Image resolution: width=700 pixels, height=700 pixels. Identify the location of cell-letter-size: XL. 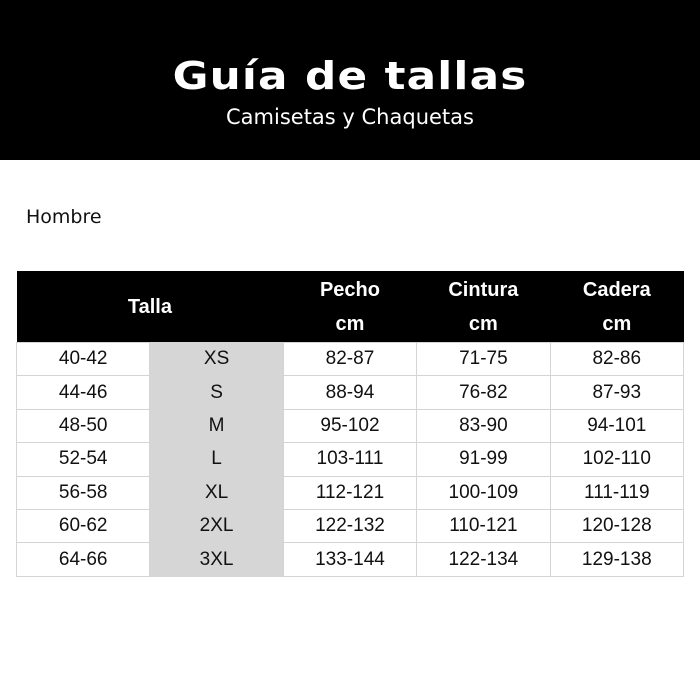
(216, 492).